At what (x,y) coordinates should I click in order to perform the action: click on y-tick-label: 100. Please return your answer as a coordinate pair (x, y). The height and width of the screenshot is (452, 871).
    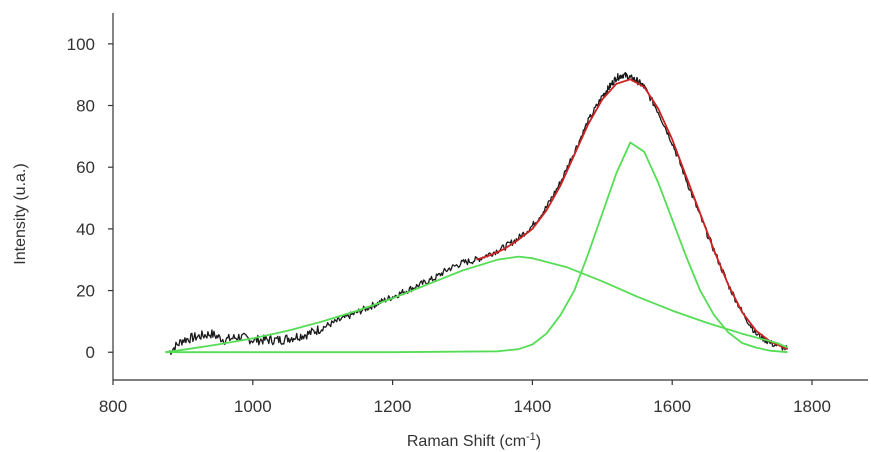
    Looking at the image, I should click on (81, 44).